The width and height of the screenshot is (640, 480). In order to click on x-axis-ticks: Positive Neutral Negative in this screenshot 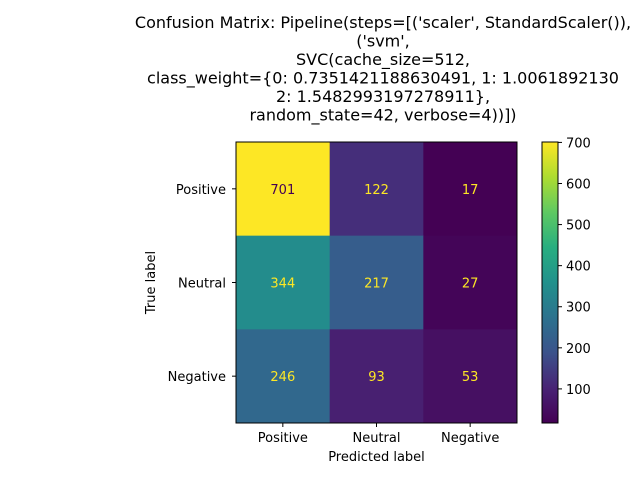, I will do `click(378, 434)`.